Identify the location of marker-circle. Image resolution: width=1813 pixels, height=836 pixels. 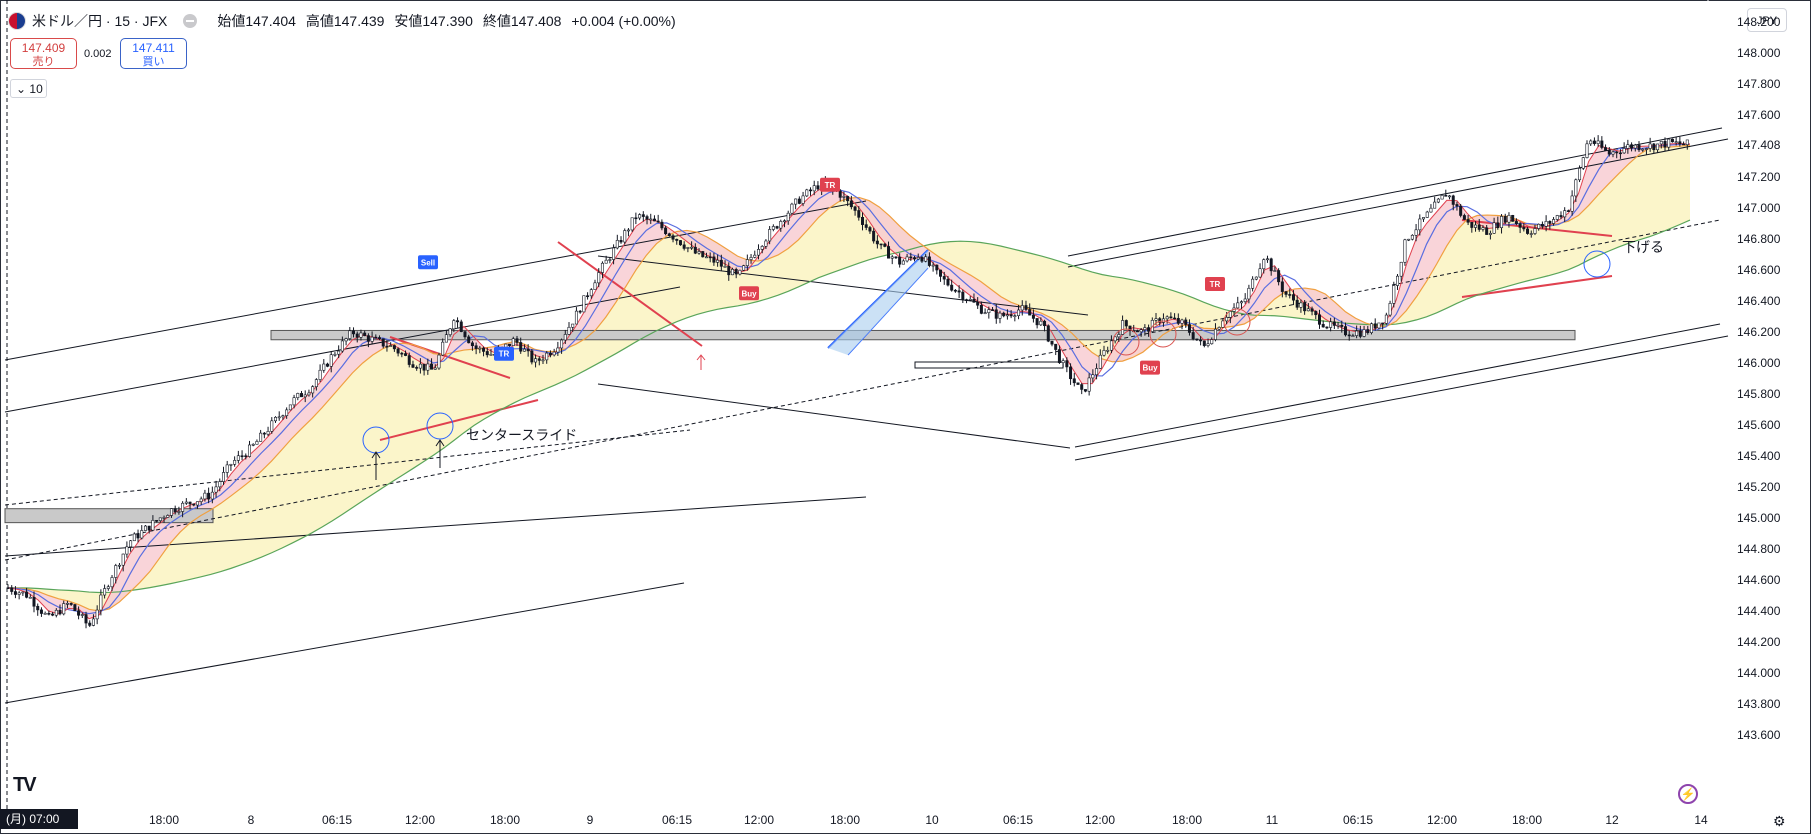
(1126, 342).